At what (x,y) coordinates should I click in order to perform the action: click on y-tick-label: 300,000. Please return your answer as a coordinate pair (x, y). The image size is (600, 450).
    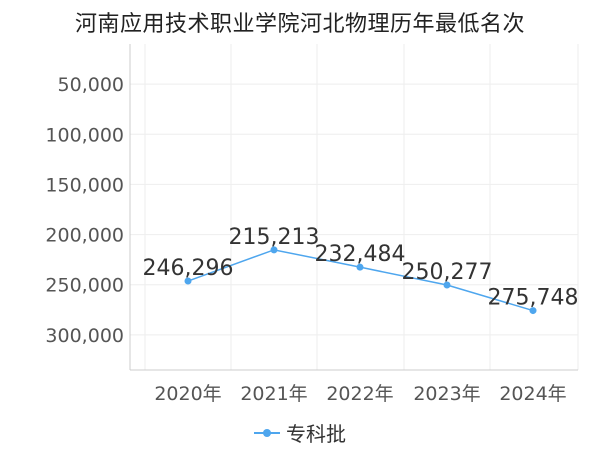
    Looking at the image, I should click on (84, 336).